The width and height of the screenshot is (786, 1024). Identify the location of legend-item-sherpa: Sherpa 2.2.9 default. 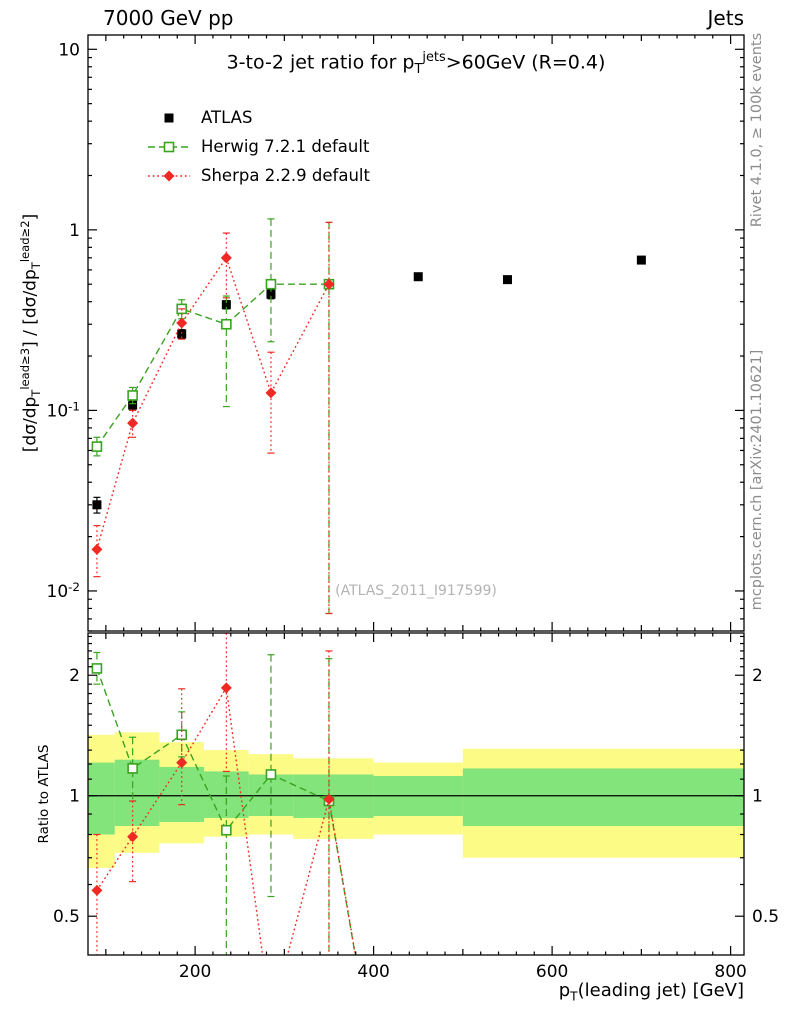
(258, 175).